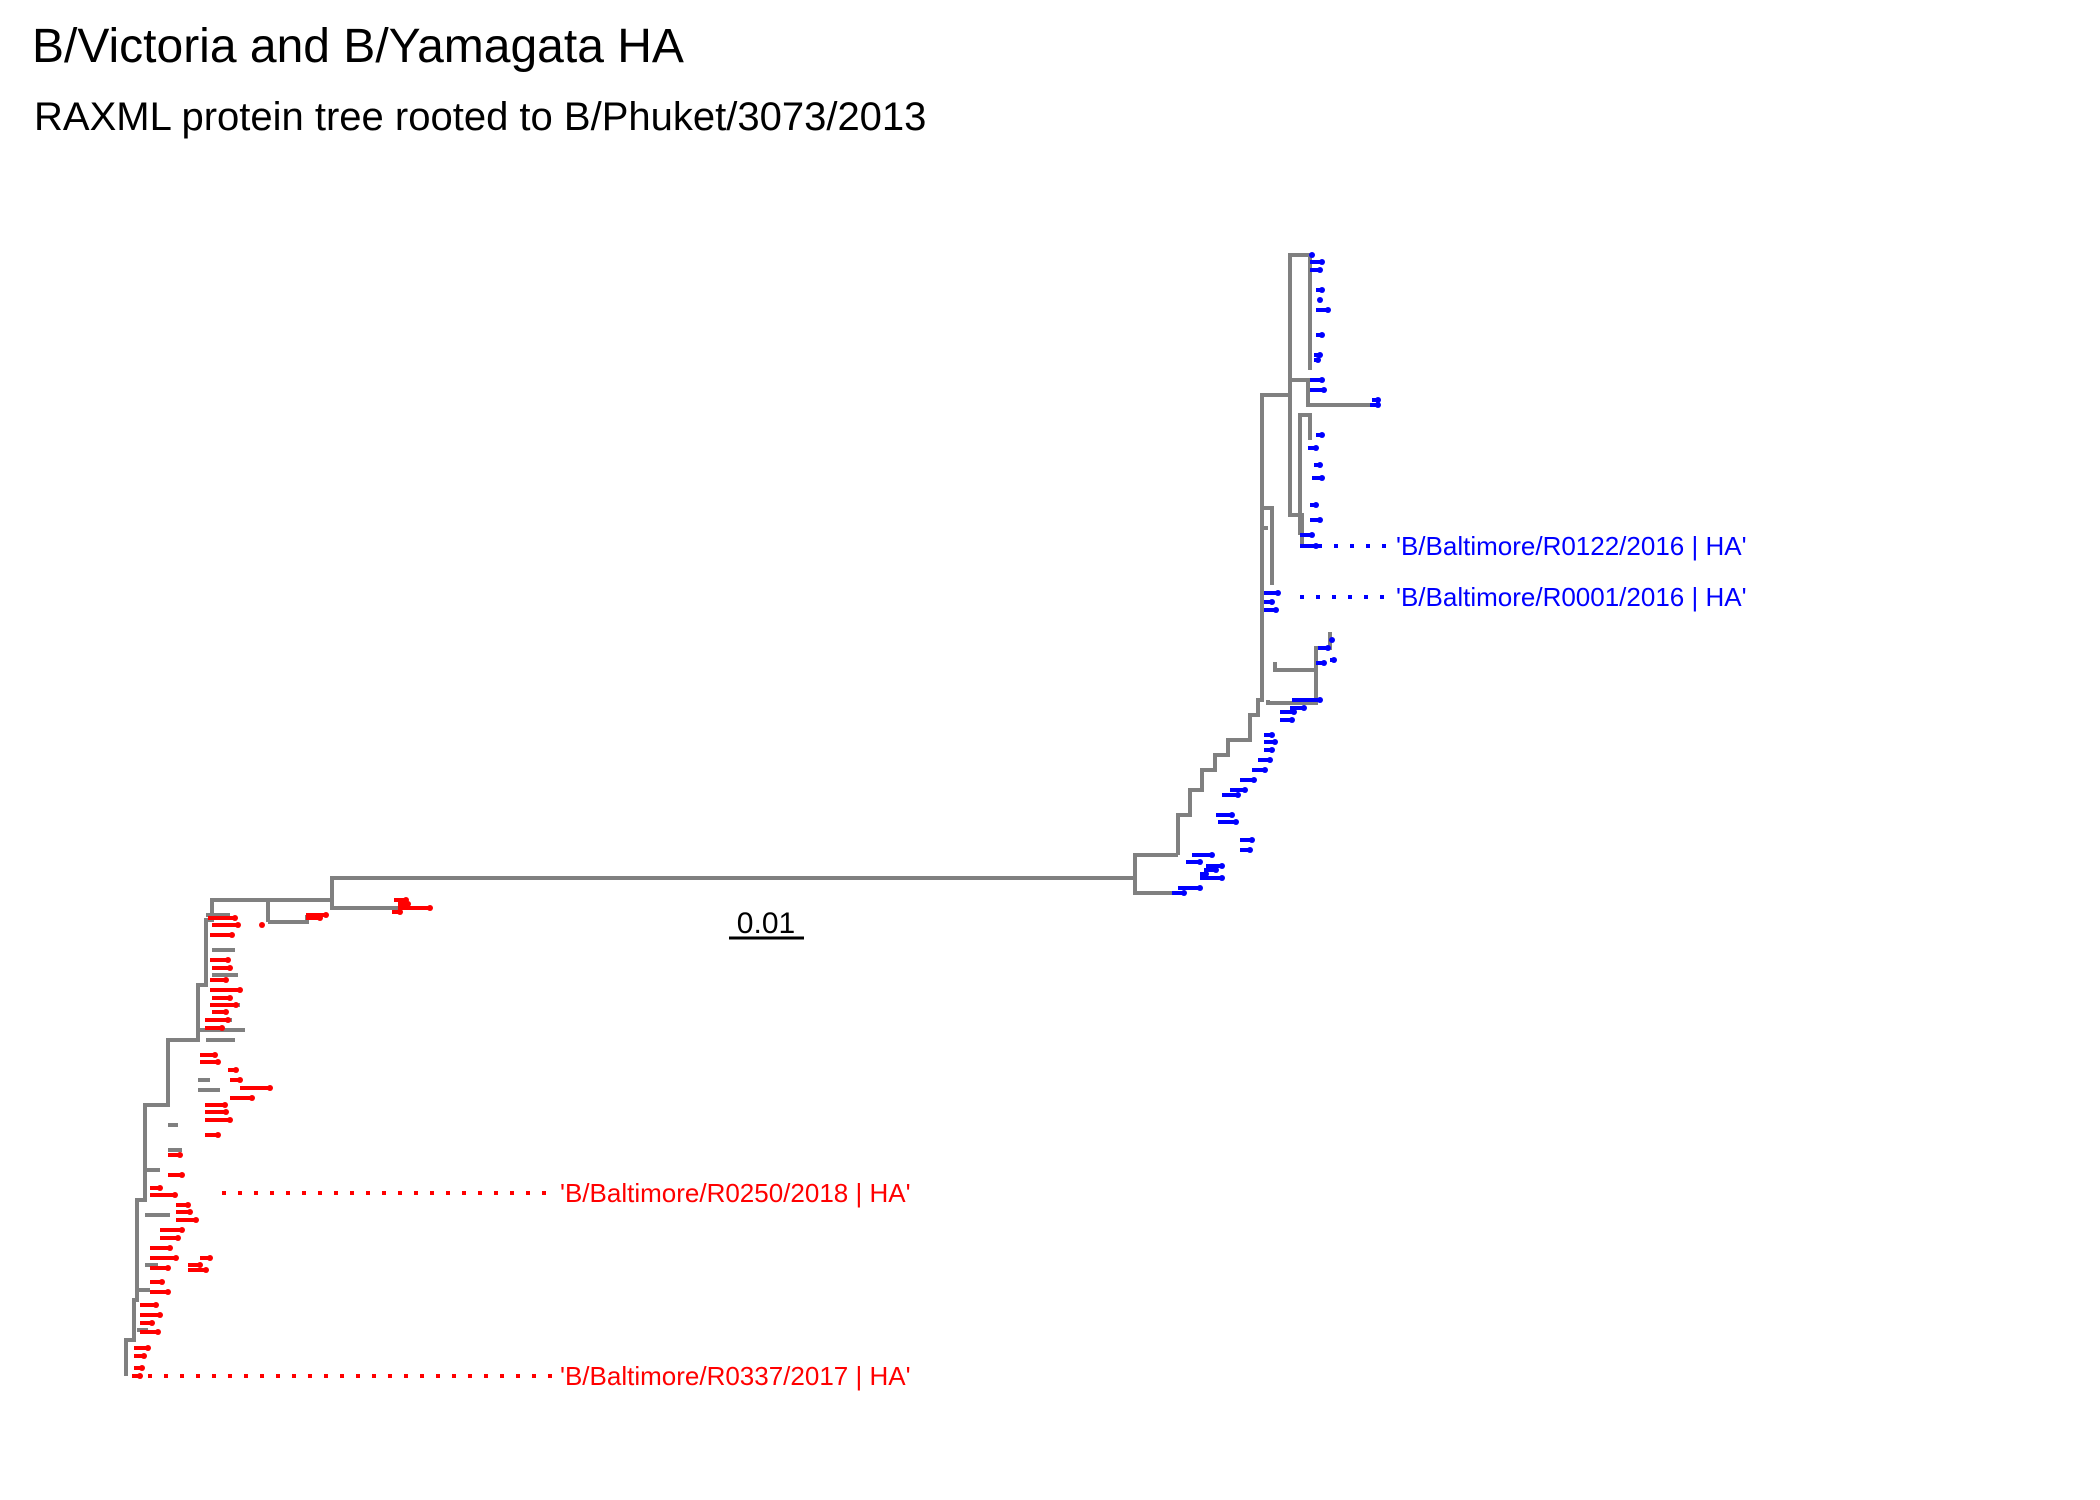 This screenshot has width=2100, height=1500. I want to click on backbone-root-to-yamagata, so click(723, 889).